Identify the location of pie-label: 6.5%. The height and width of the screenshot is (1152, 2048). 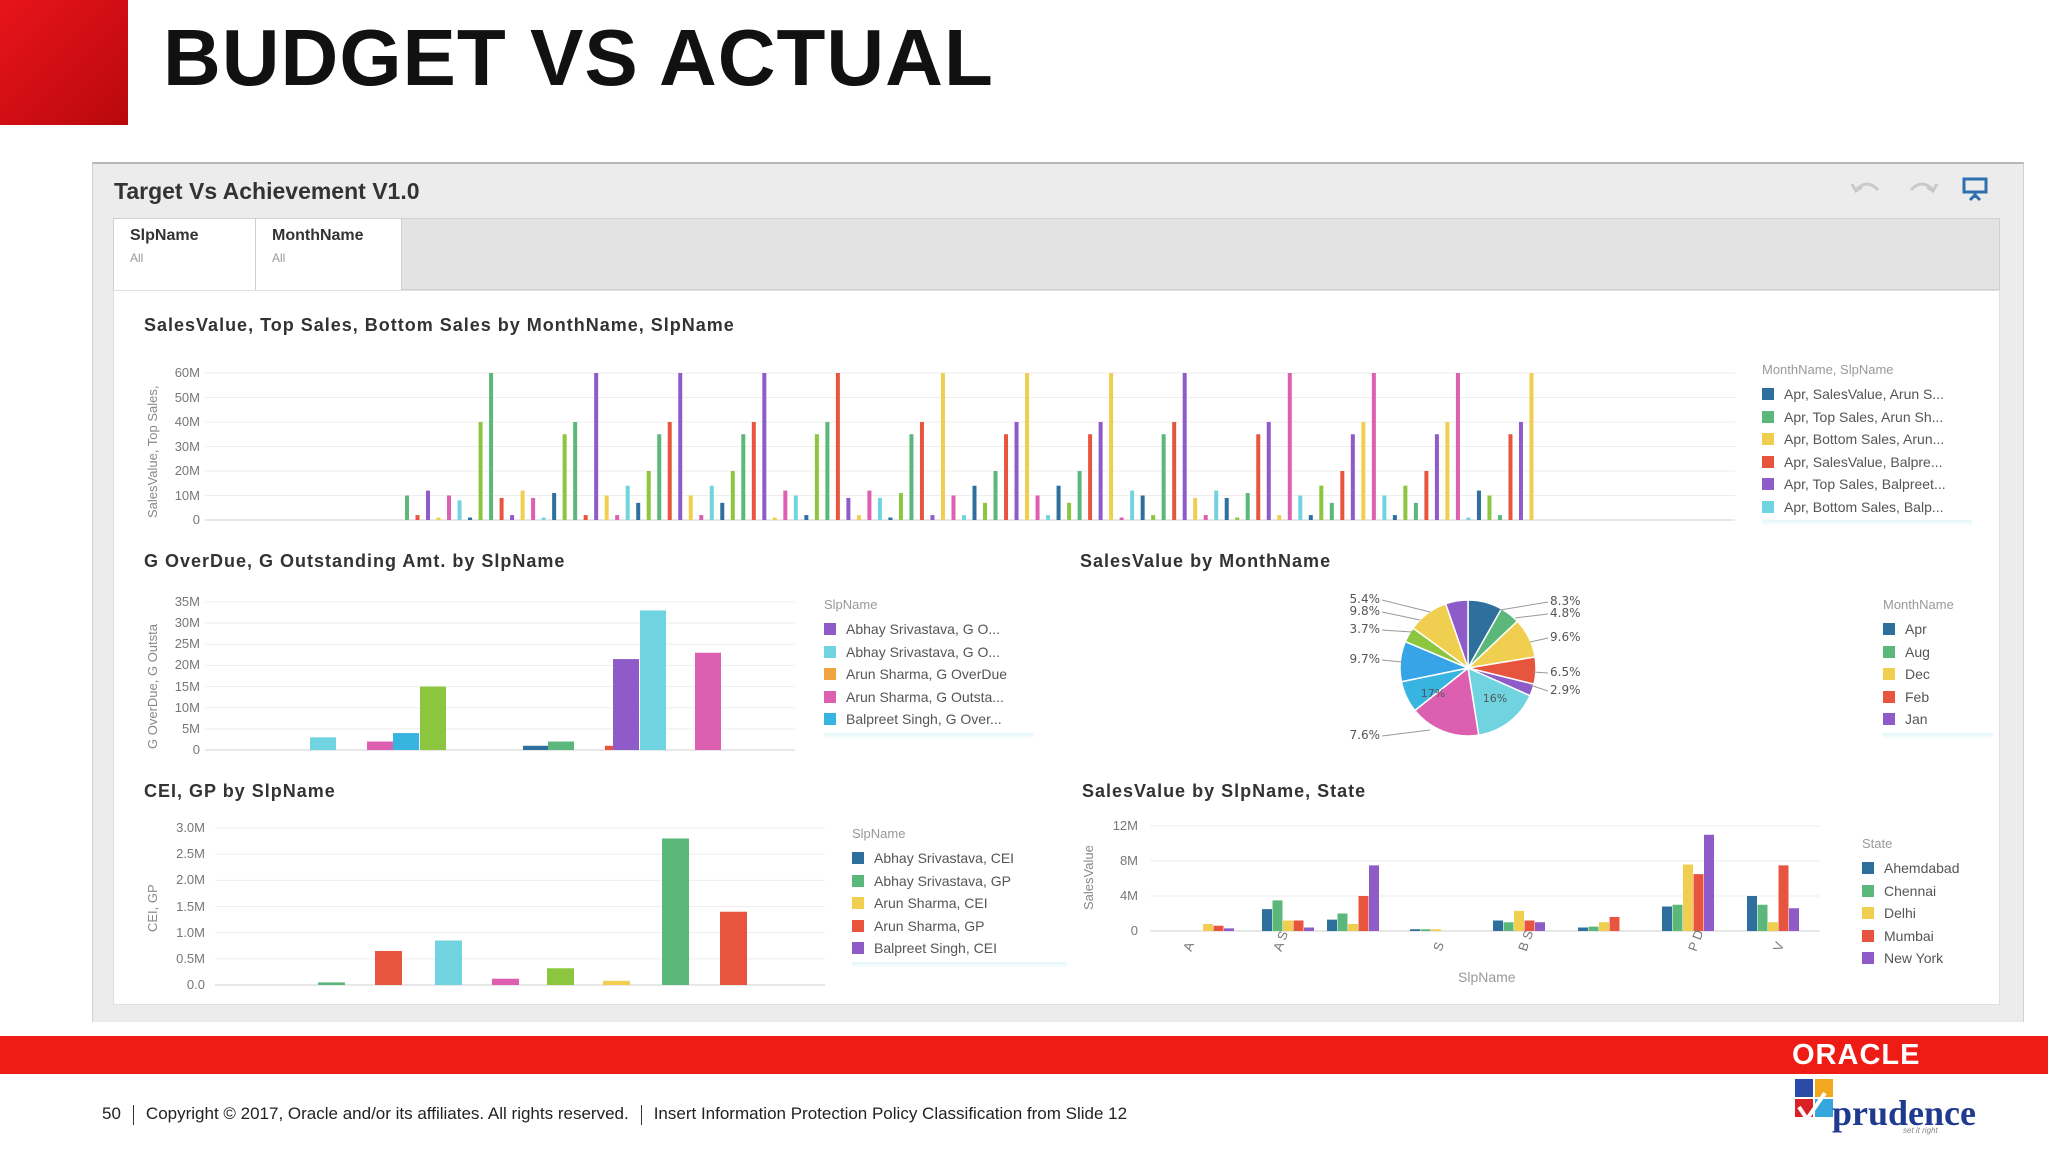
(1565, 672).